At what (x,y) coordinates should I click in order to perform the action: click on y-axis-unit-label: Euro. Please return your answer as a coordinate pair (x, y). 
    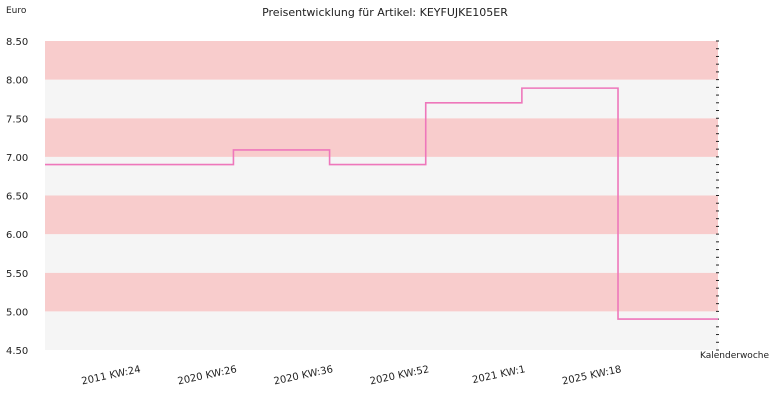
    Looking at the image, I should click on (16, 11).